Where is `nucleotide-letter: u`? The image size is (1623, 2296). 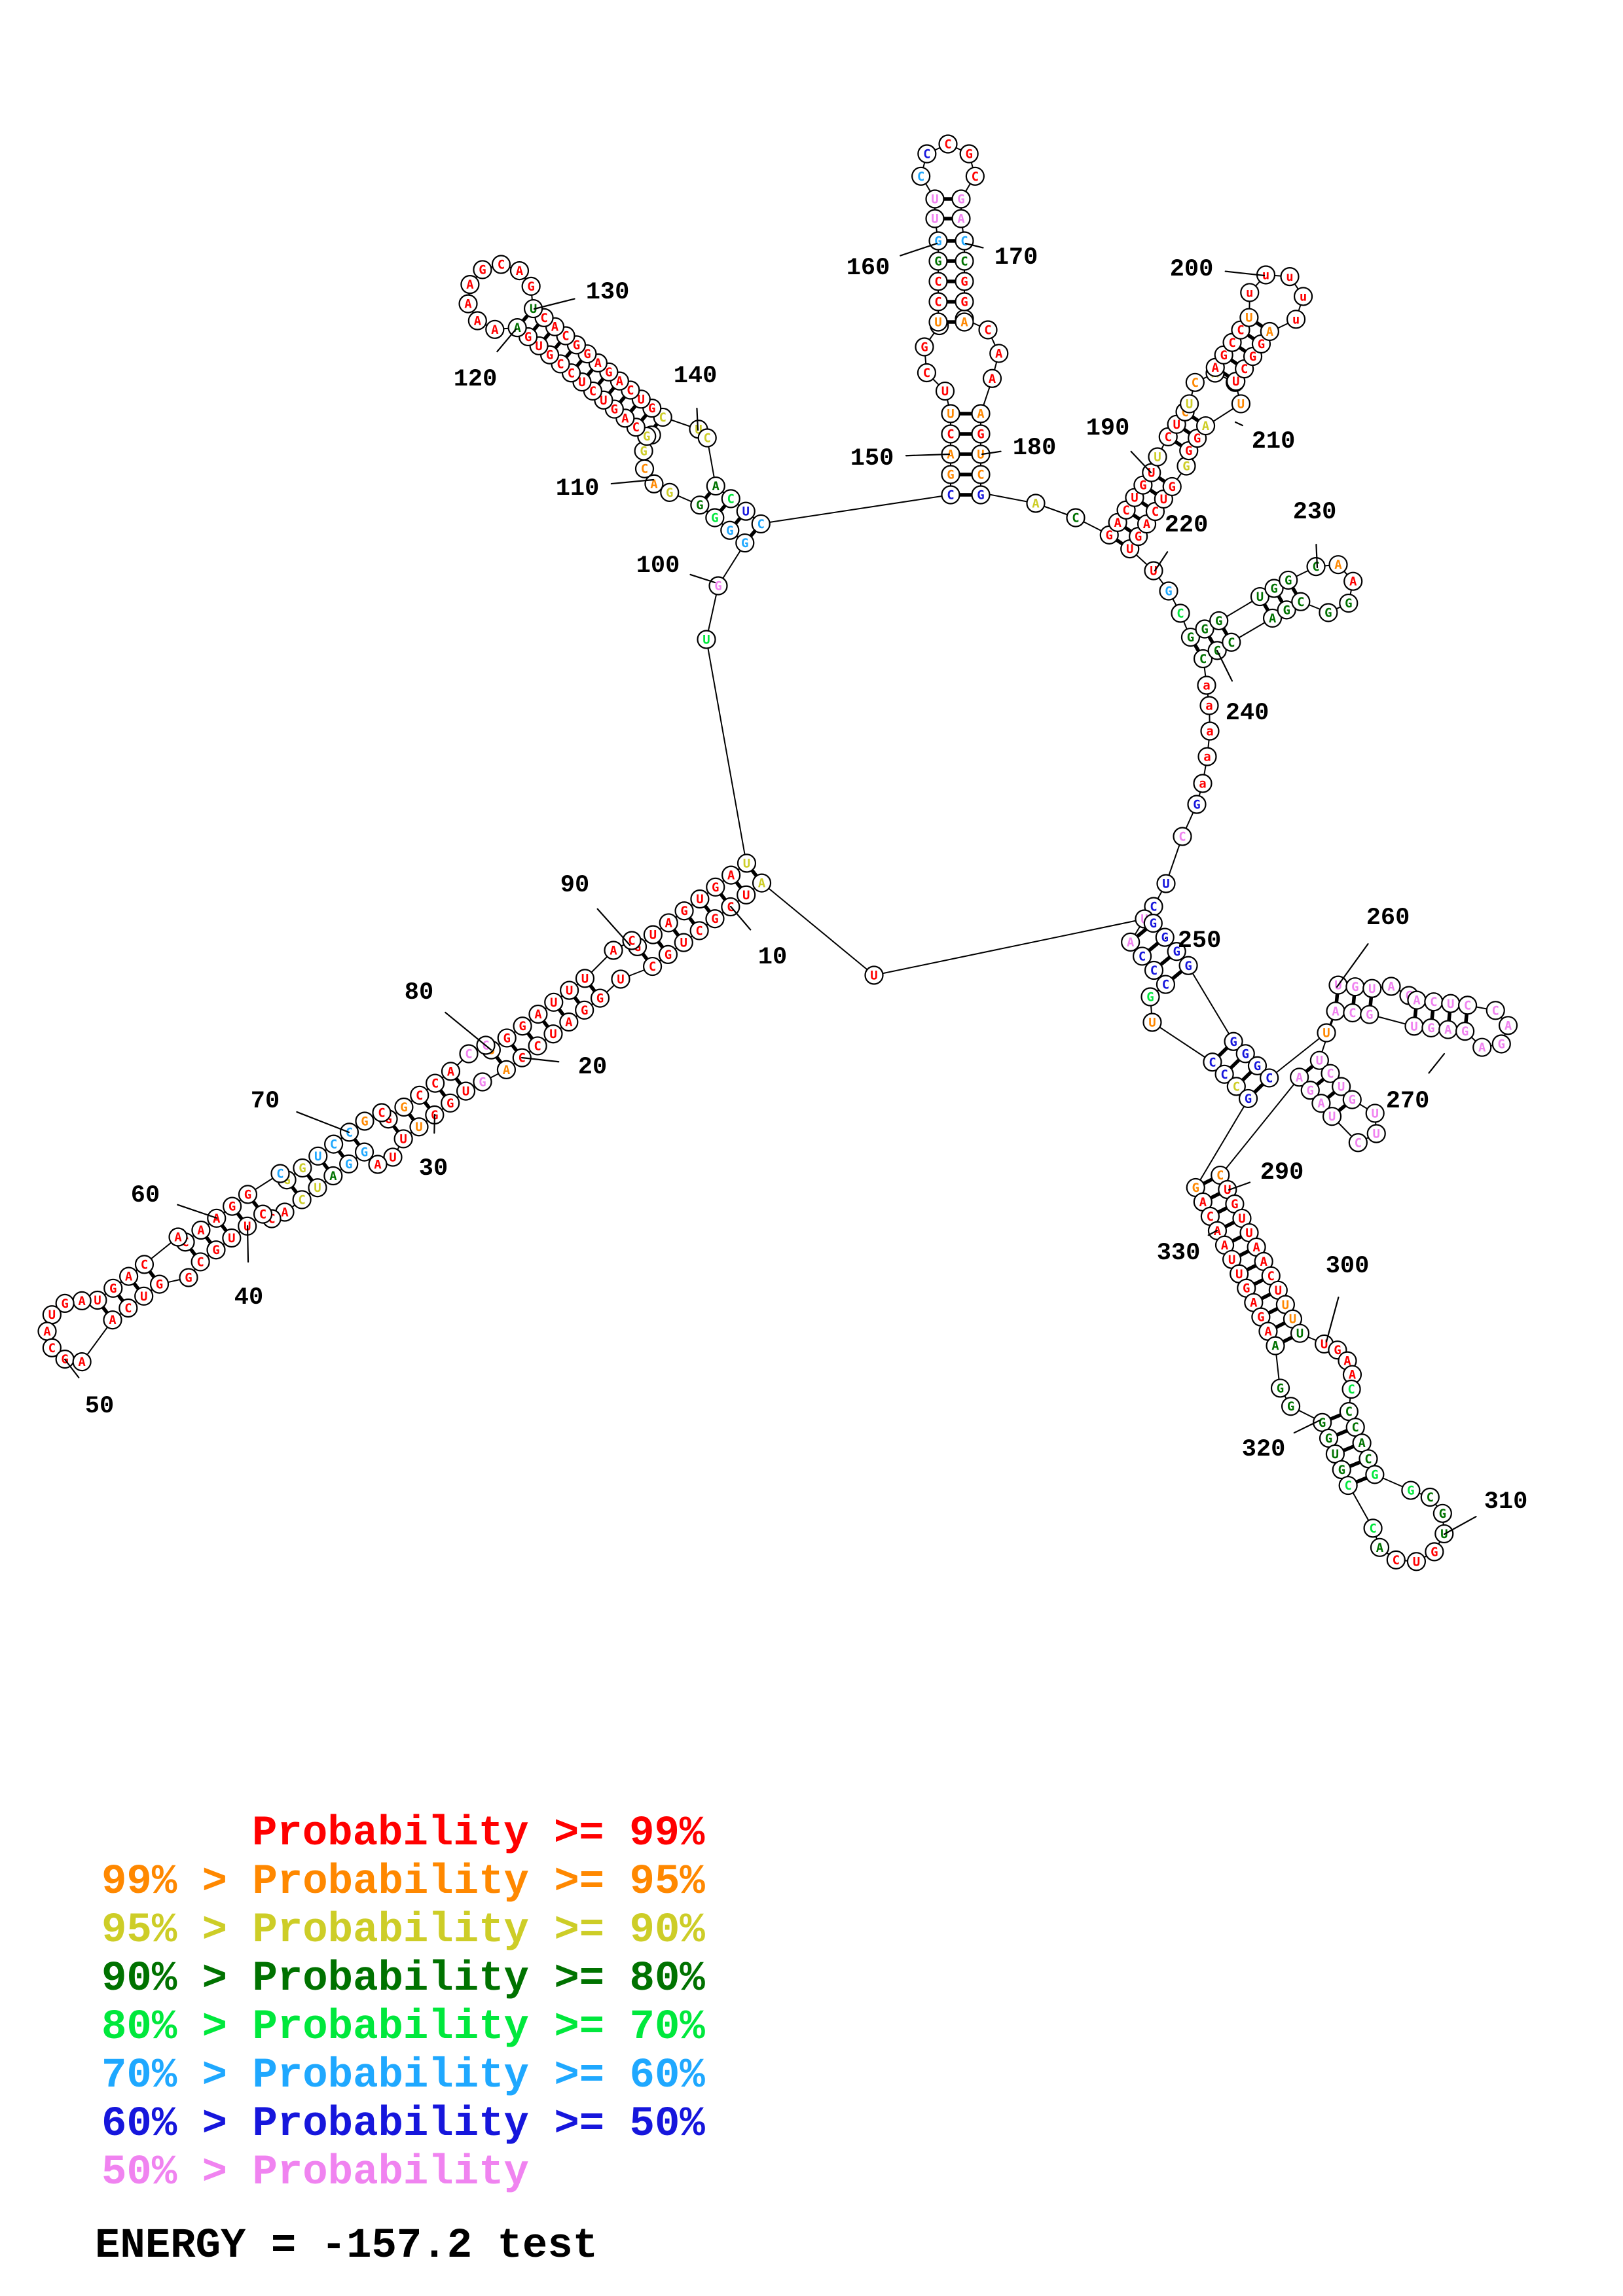 nucleotide-letter: u is located at coordinates (1303, 296).